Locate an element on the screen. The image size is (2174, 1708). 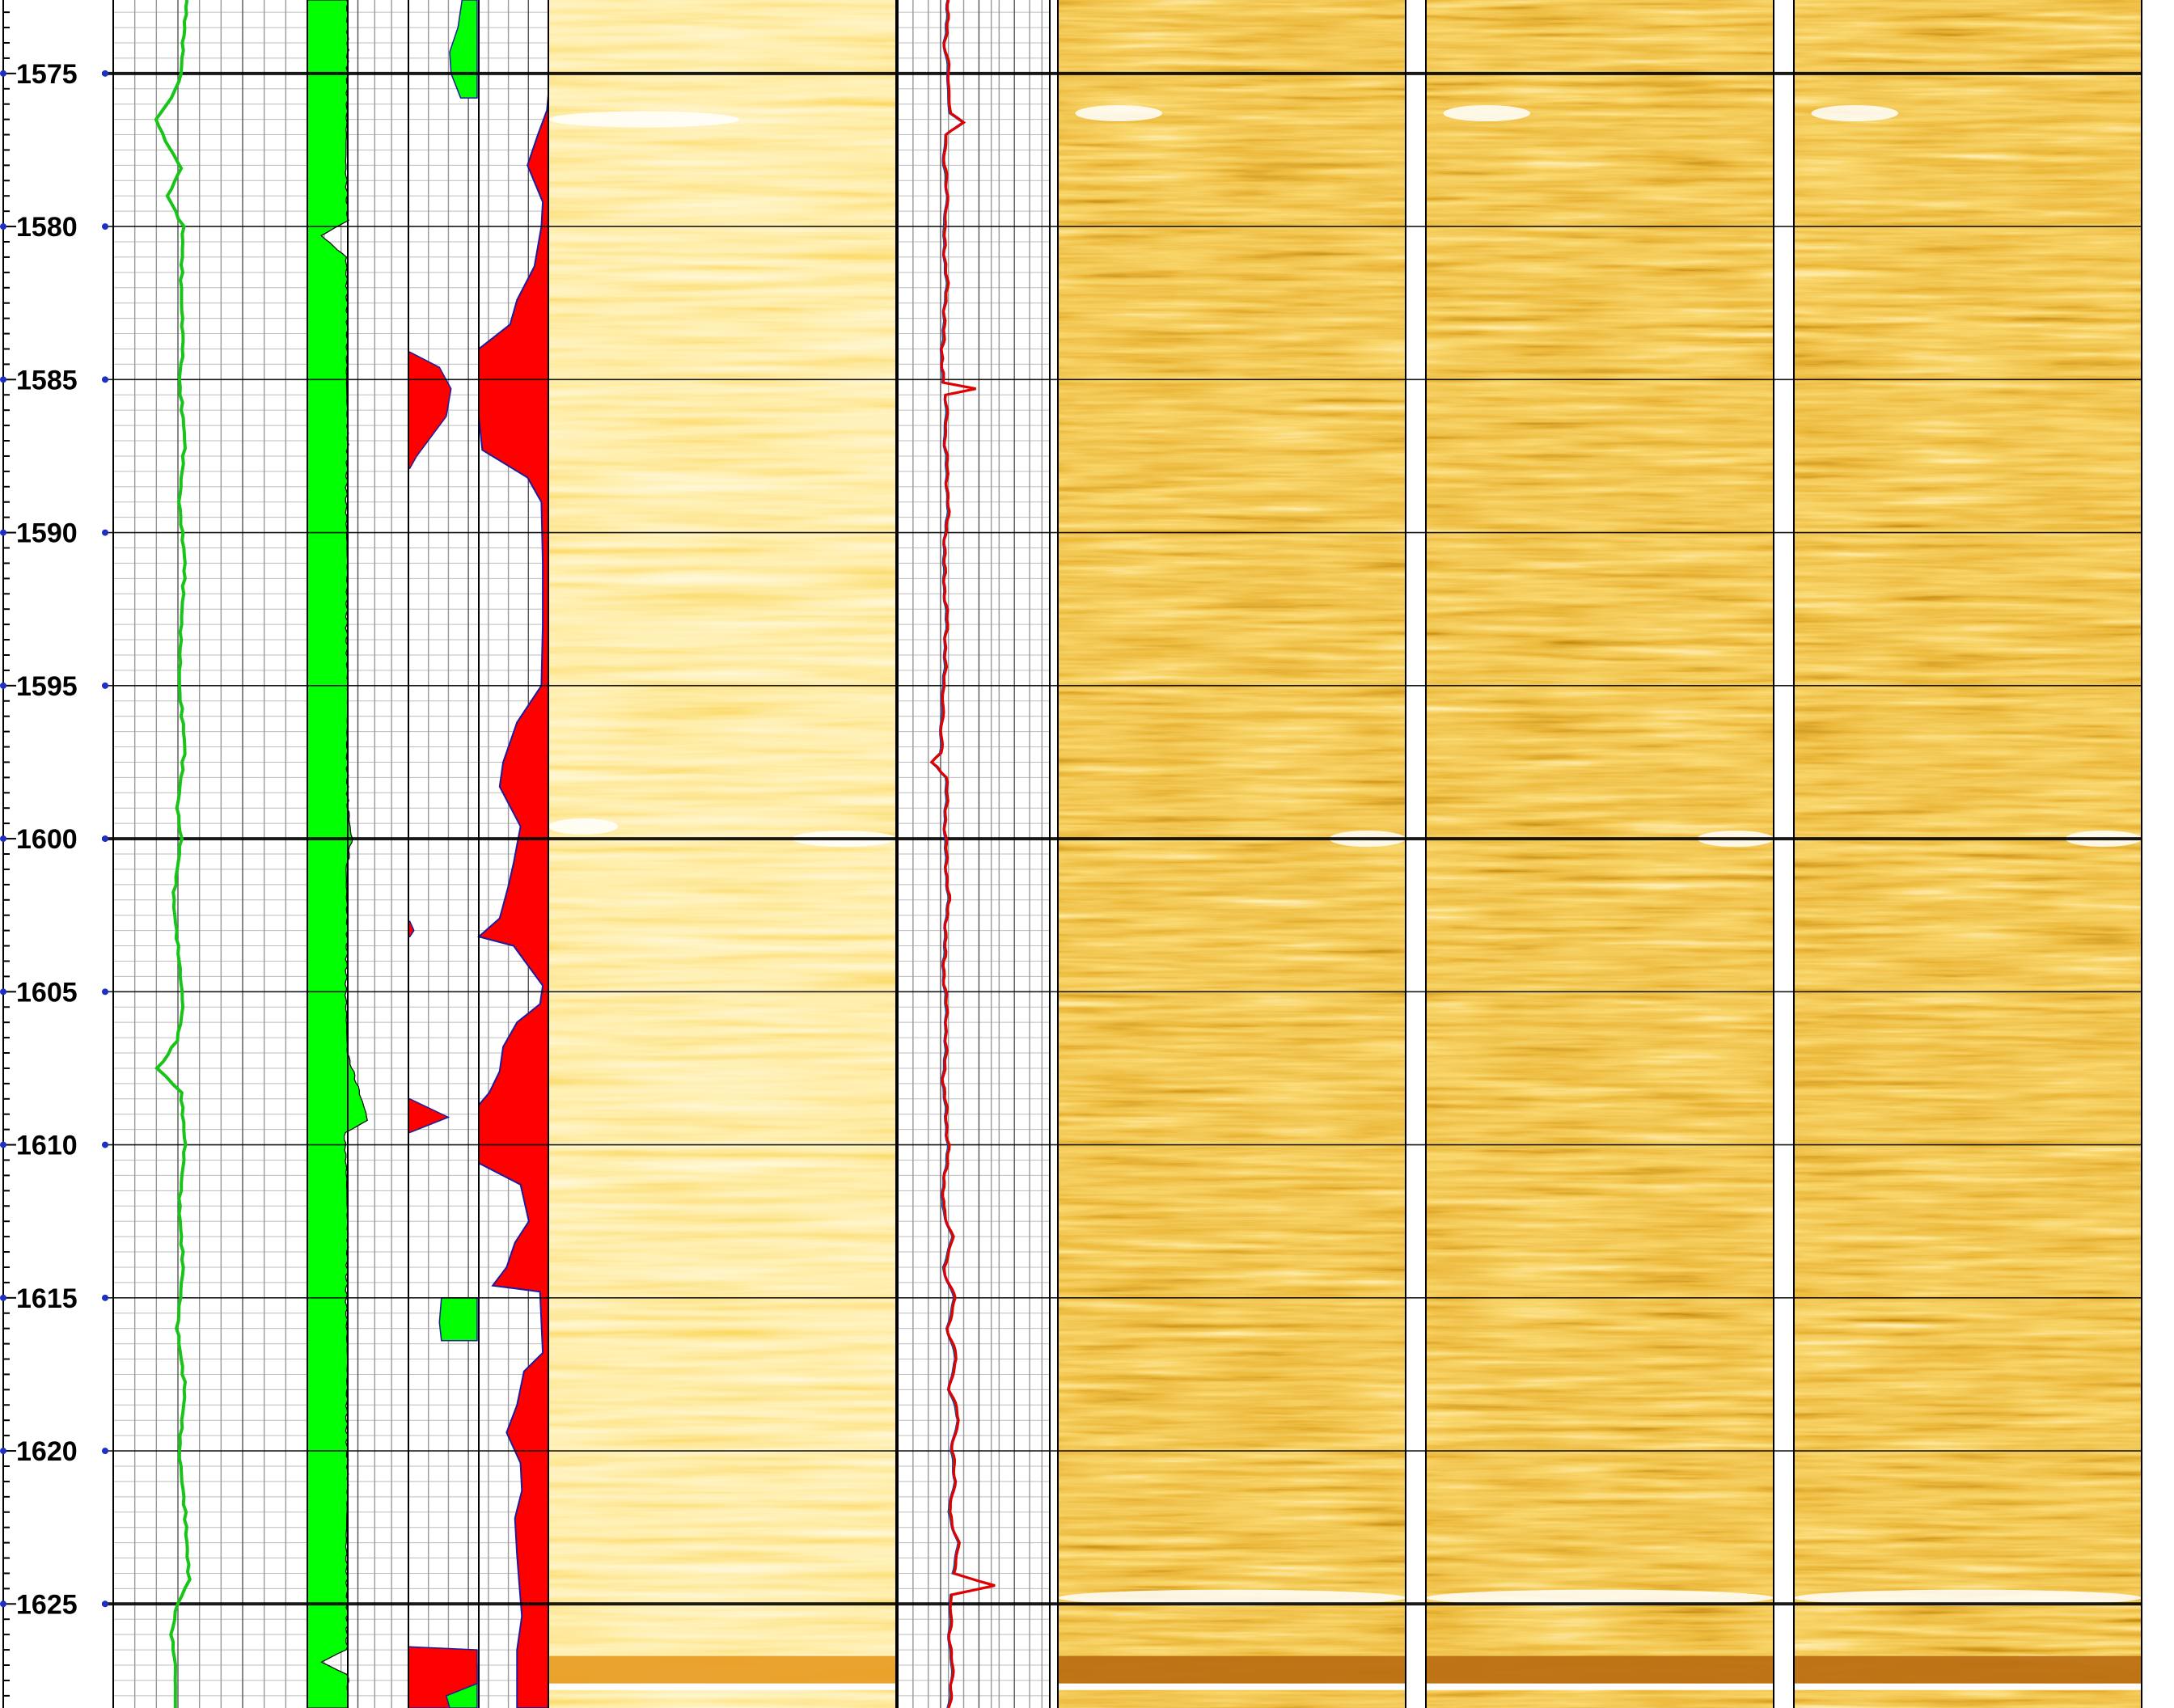
multi-curve-line is located at coordinates (962, 854).